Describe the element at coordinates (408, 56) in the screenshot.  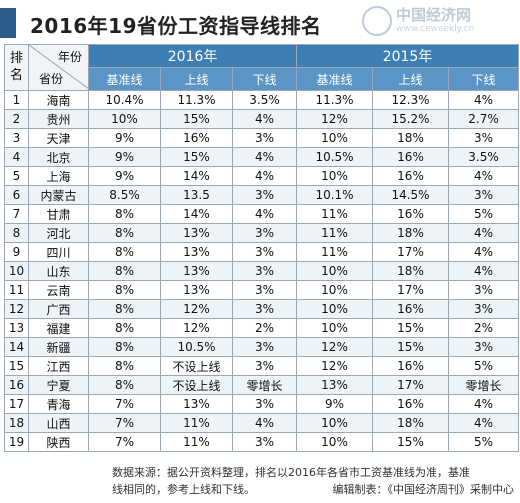
I see `year-2015-header: 2015年` at that location.